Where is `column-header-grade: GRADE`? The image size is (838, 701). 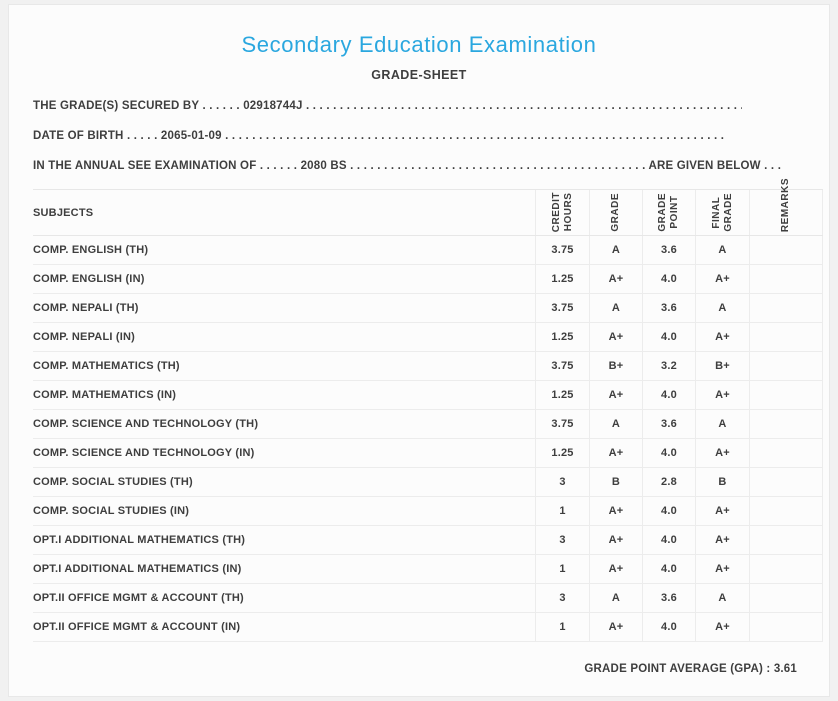 column-header-grade: GRADE is located at coordinates (615, 212).